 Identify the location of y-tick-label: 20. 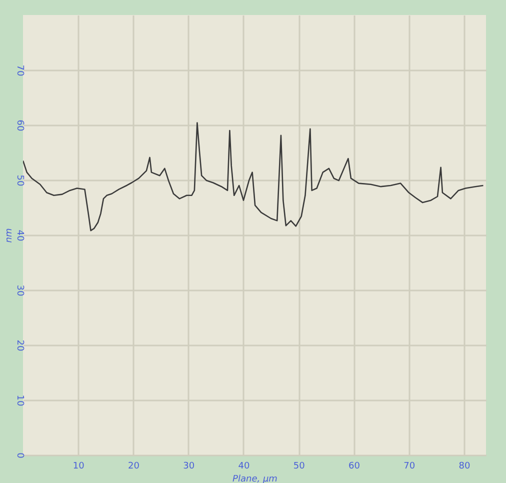
(19, 346).